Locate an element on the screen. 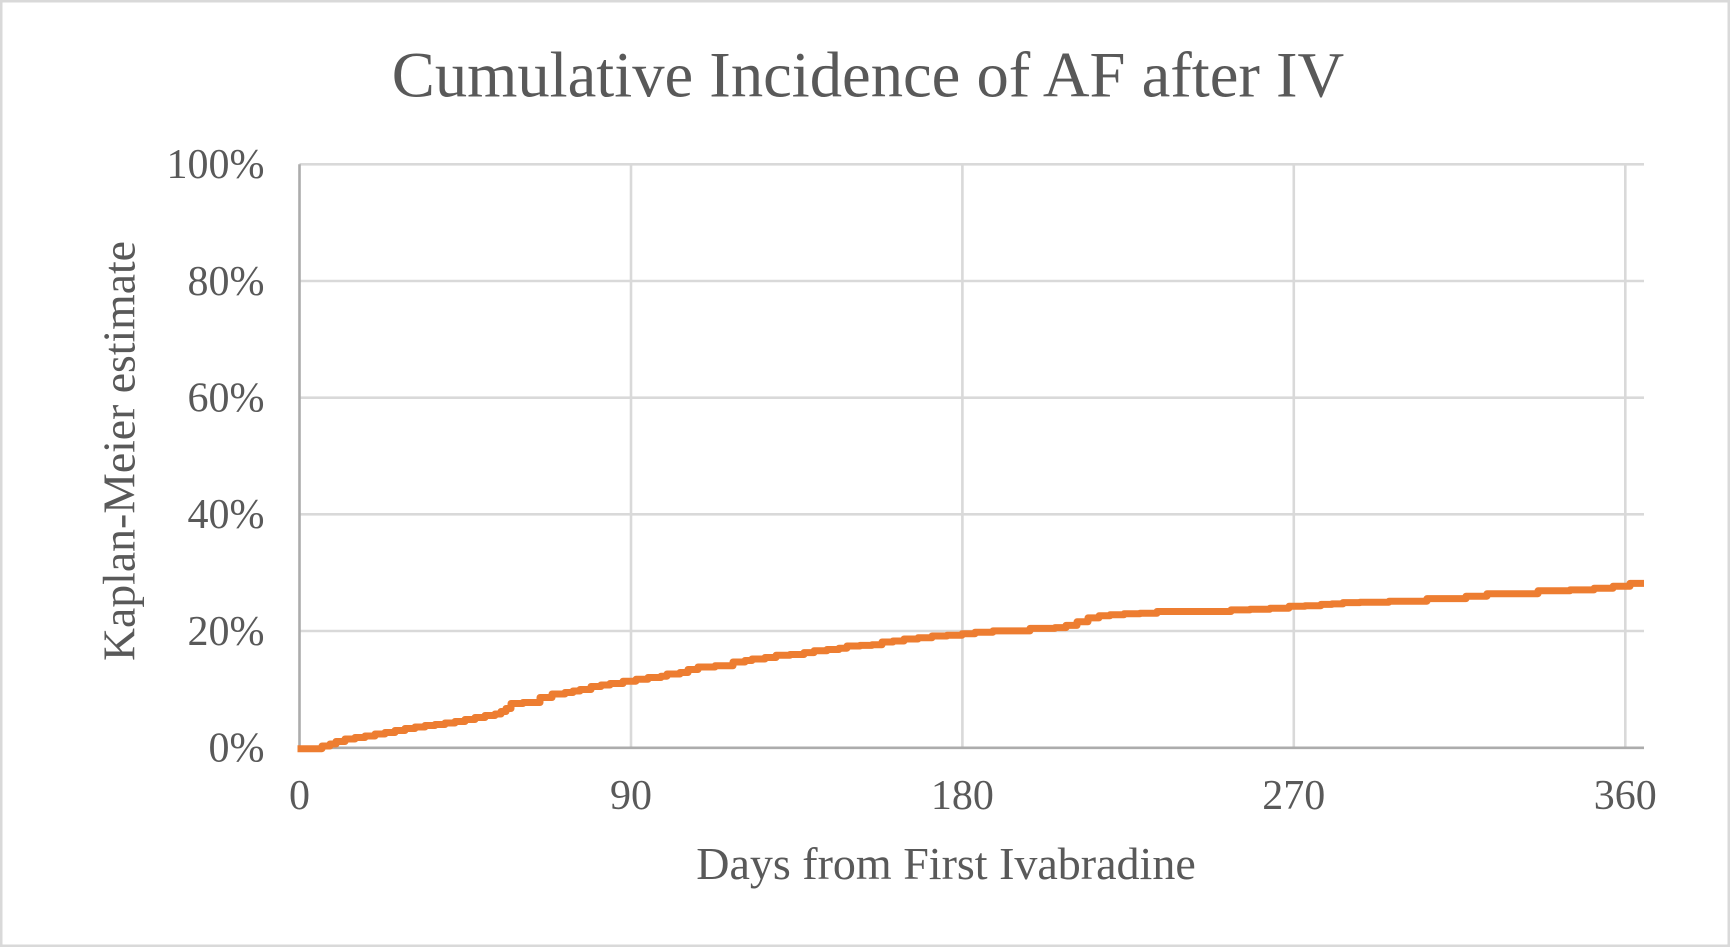 The image size is (1730, 947). svg-text: 100% is located at coordinates (216, 165).